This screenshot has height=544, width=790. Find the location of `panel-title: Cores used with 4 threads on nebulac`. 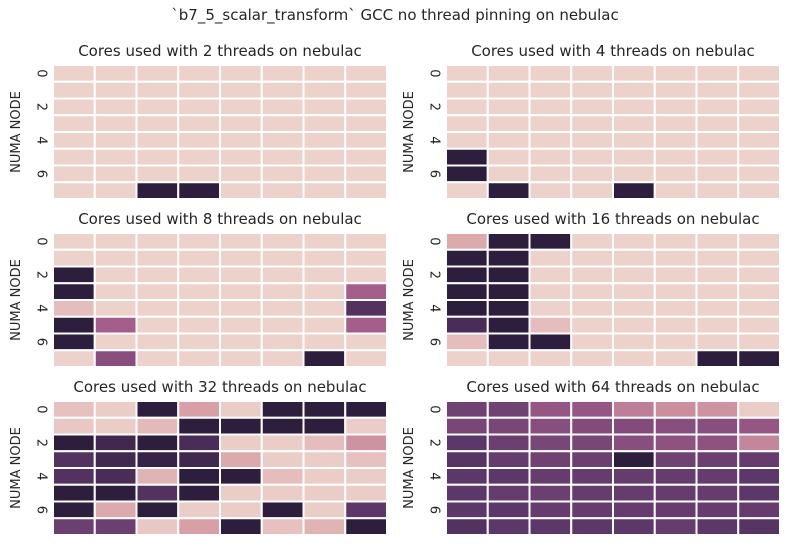

panel-title: Cores used with 4 threads on nebulac is located at coordinates (613, 51).